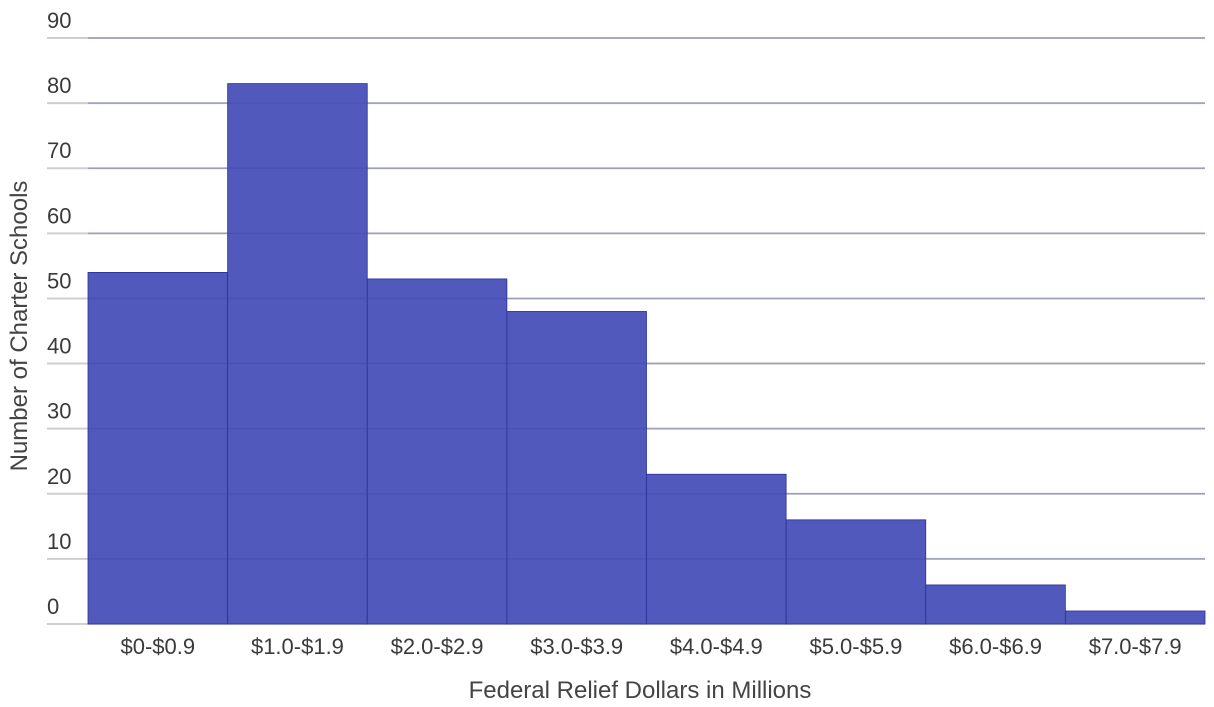  Describe the element at coordinates (716, 646) in the screenshot. I see `x-tick-label: $4.0-$4.9` at that location.